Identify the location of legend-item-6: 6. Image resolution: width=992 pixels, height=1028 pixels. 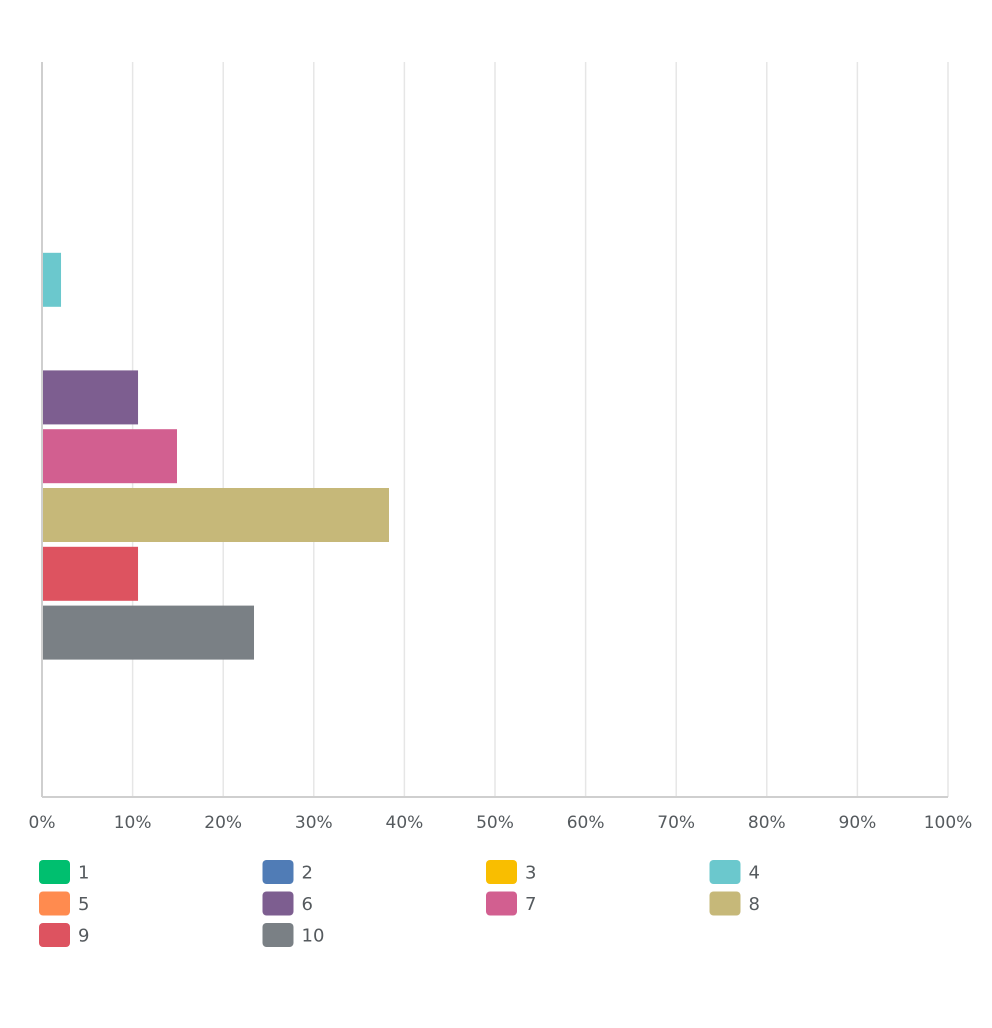
(287, 903).